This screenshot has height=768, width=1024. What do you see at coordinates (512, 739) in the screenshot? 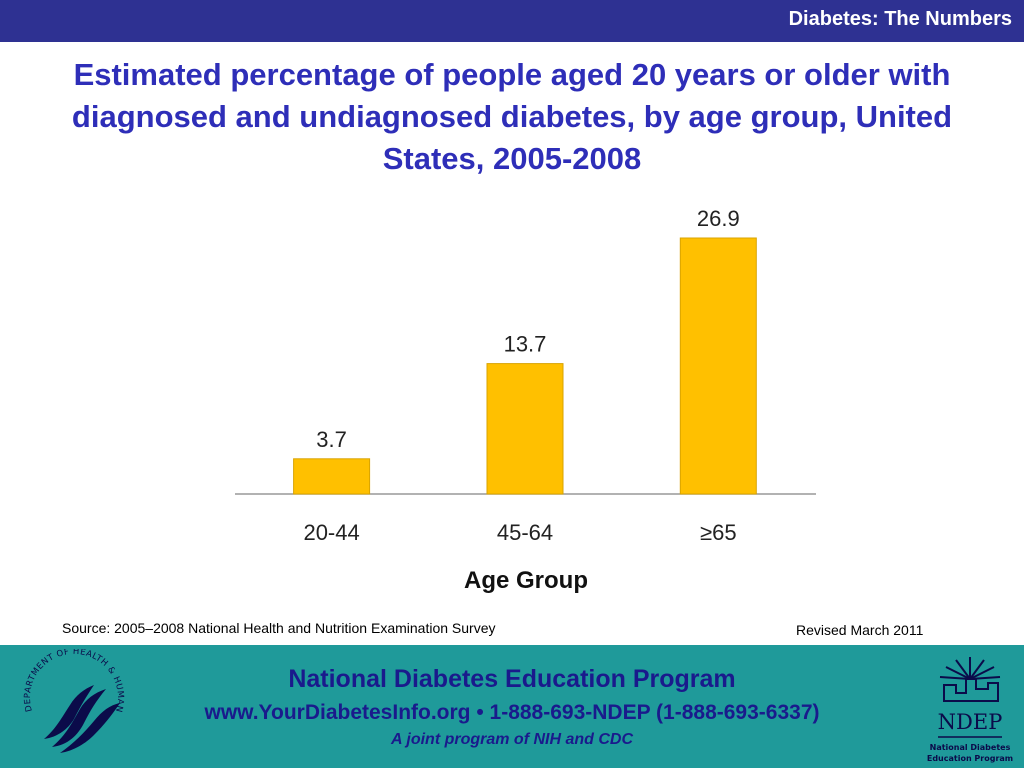
I see `tagline: A joint program of NIH and CDC` at bounding box center [512, 739].